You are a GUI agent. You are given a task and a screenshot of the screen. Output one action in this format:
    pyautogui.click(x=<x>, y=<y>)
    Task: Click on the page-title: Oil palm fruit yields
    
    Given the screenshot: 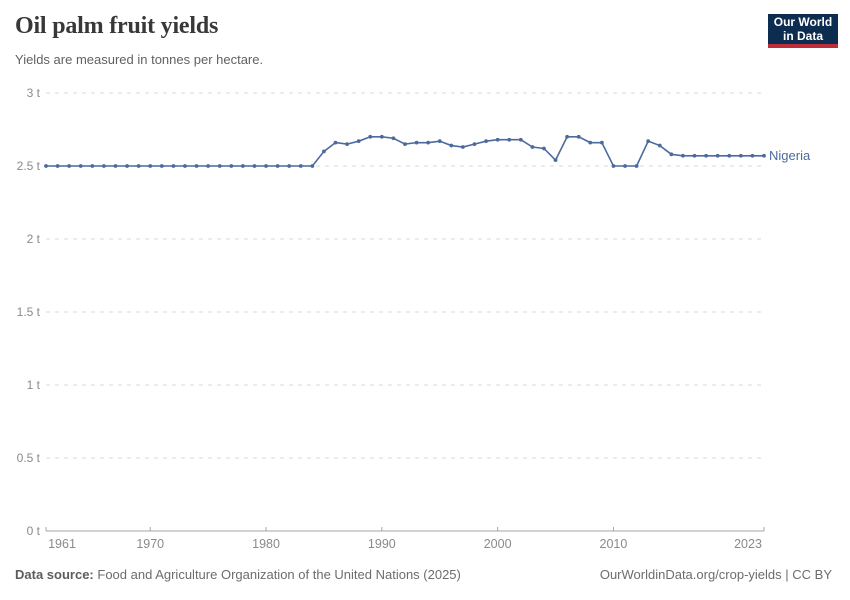 What is the action you would take?
    pyautogui.click(x=117, y=26)
    